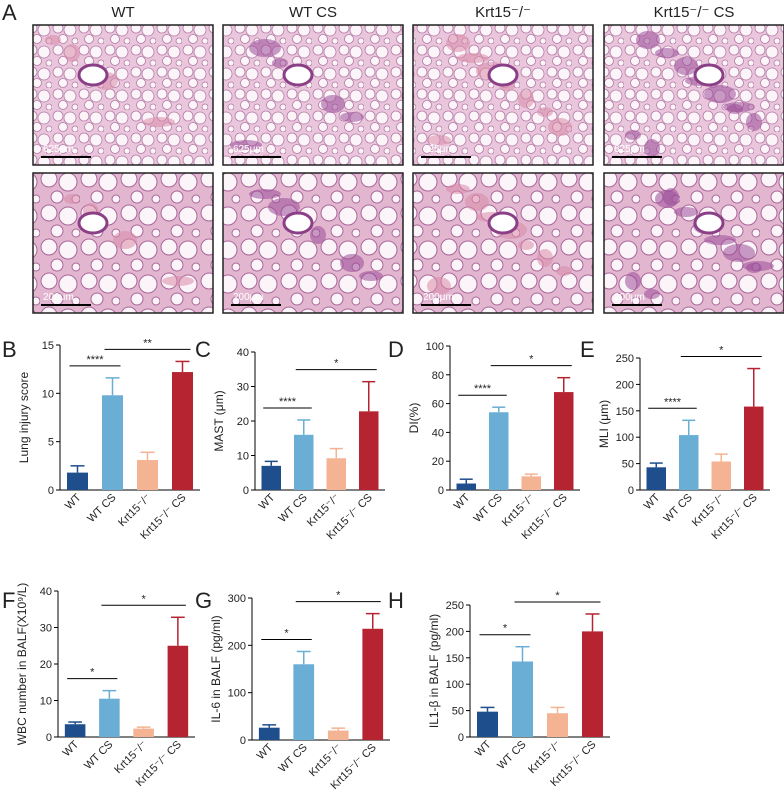 This screenshot has height=797, width=784. I want to click on y-tick-label: 5, so click(51, 443).